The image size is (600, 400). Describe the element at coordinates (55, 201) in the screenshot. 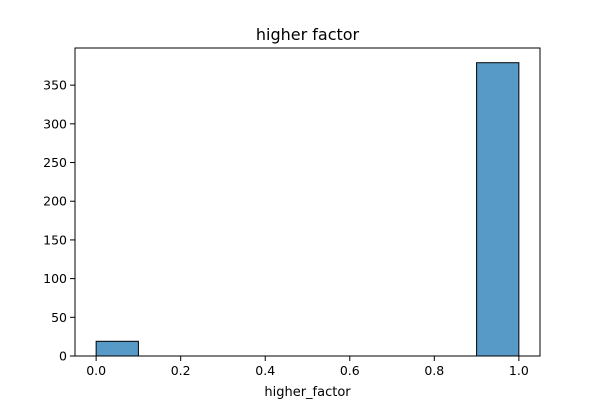

I see `y-tick-label: 200` at that location.